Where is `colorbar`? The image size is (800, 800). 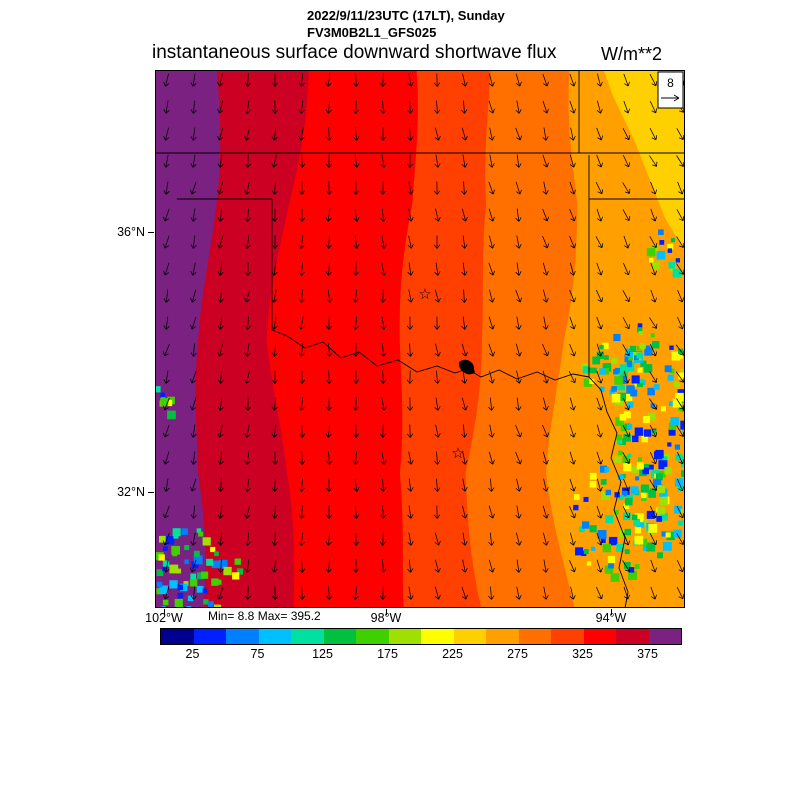
colorbar is located at coordinates (421, 636).